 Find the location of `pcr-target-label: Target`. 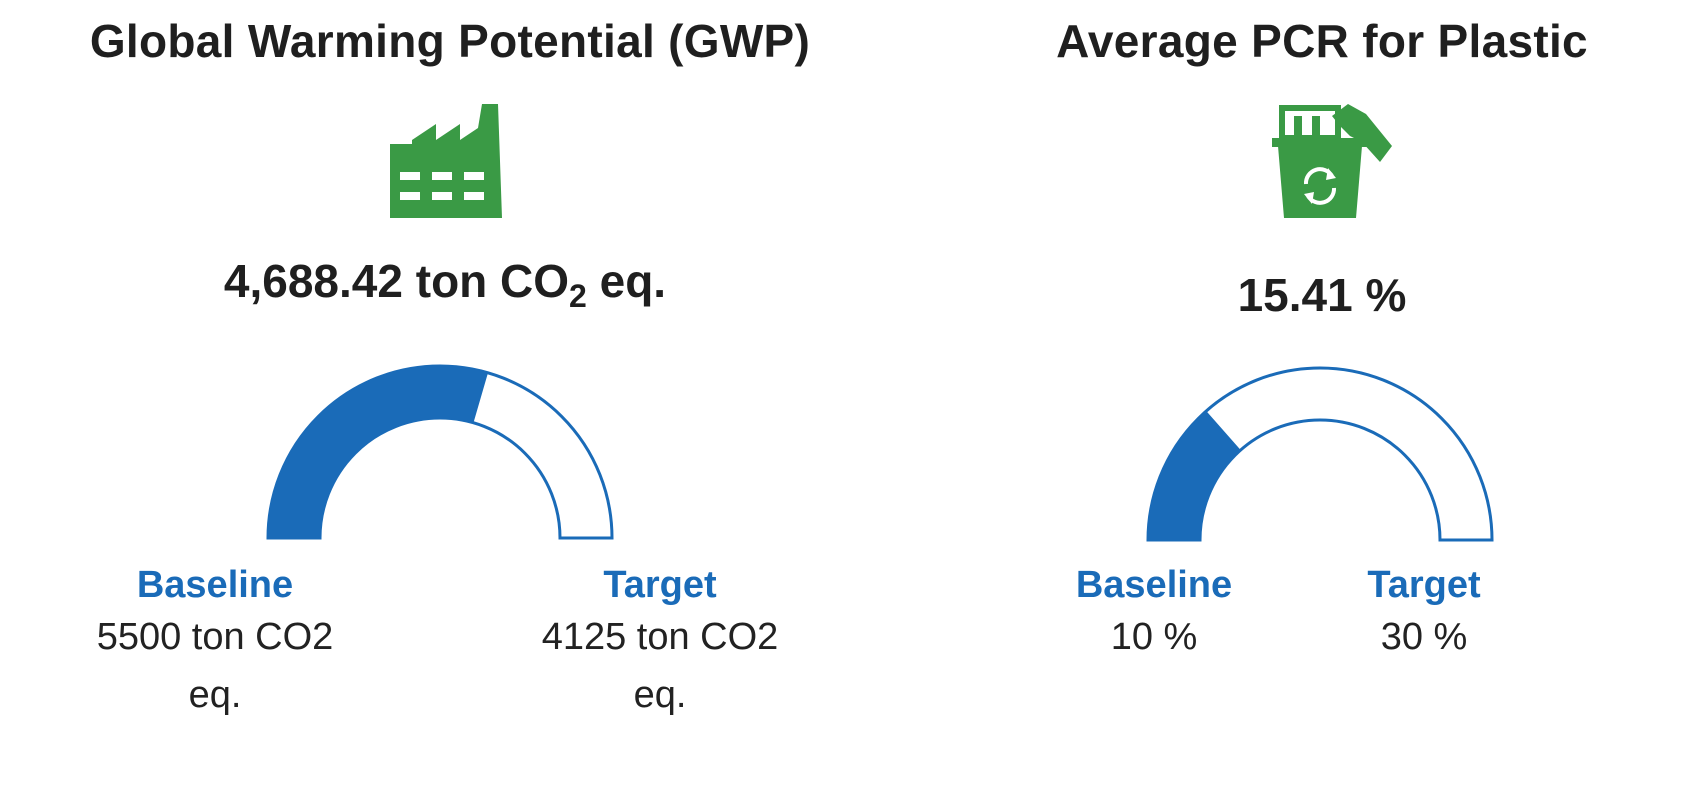

pcr-target-label: Target is located at coordinates (1424, 585).